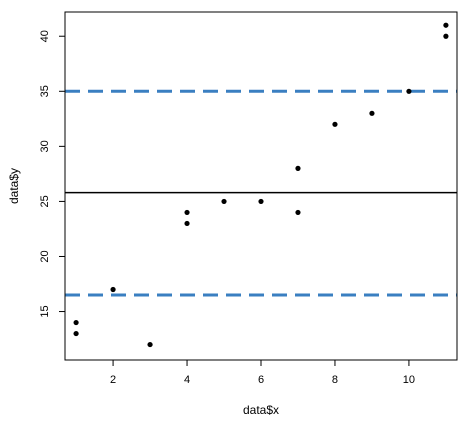 This screenshot has width=469, height=427. What do you see at coordinates (45, 311) in the screenshot?
I see `y-tick-label: 15` at bounding box center [45, 311].